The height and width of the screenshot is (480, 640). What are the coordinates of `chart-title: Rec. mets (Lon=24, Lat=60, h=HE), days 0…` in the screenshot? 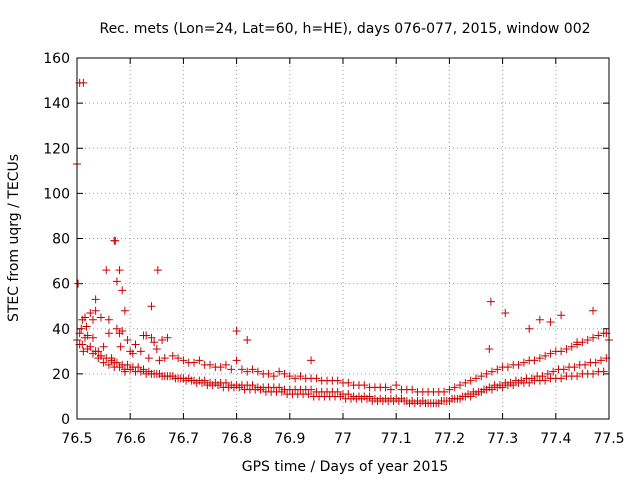 It's located at (344, 29).